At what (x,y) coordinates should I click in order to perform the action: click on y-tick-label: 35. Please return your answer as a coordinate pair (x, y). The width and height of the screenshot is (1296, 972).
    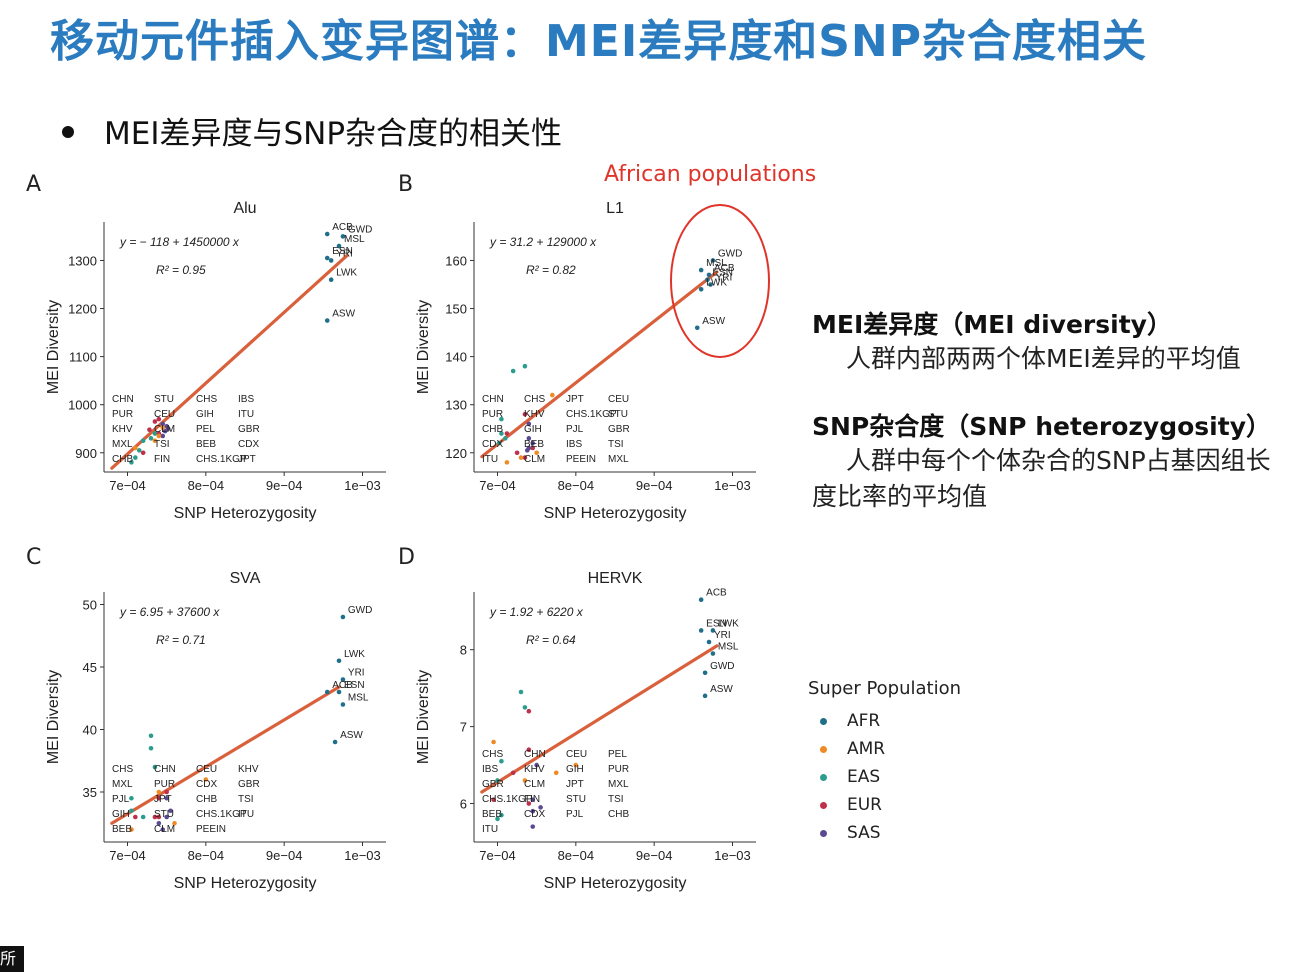
    Looking at the image, I should click on (90, 792).